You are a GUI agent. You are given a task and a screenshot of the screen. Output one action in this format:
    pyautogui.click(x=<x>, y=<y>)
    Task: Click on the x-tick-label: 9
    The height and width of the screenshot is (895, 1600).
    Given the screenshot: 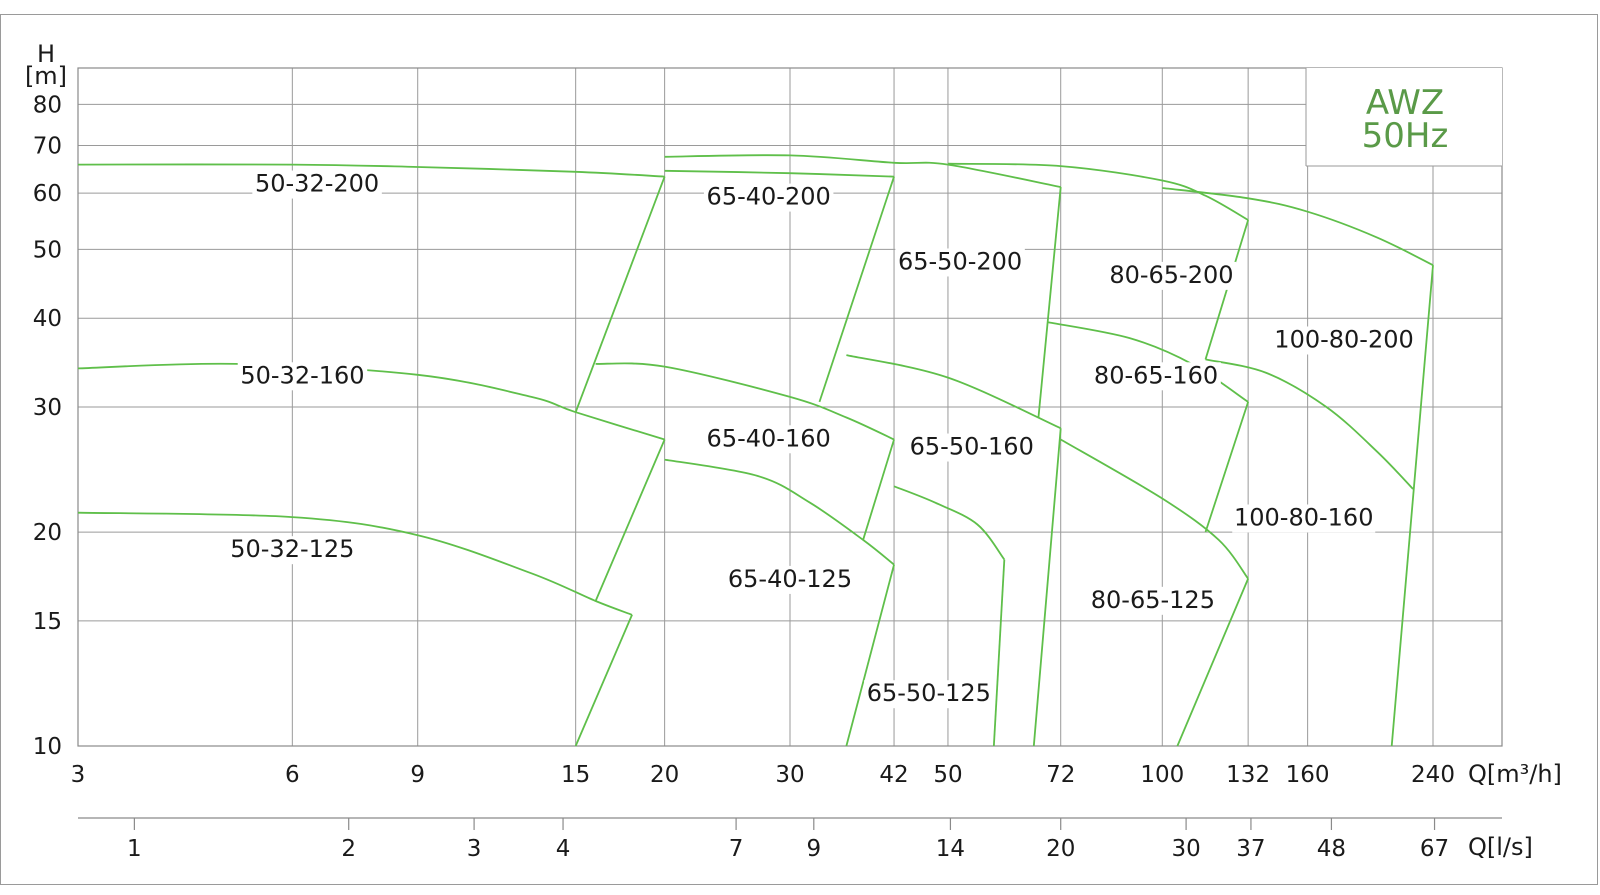 What is the action you would take?
    pyautogui.click(x=417, y=775)
    